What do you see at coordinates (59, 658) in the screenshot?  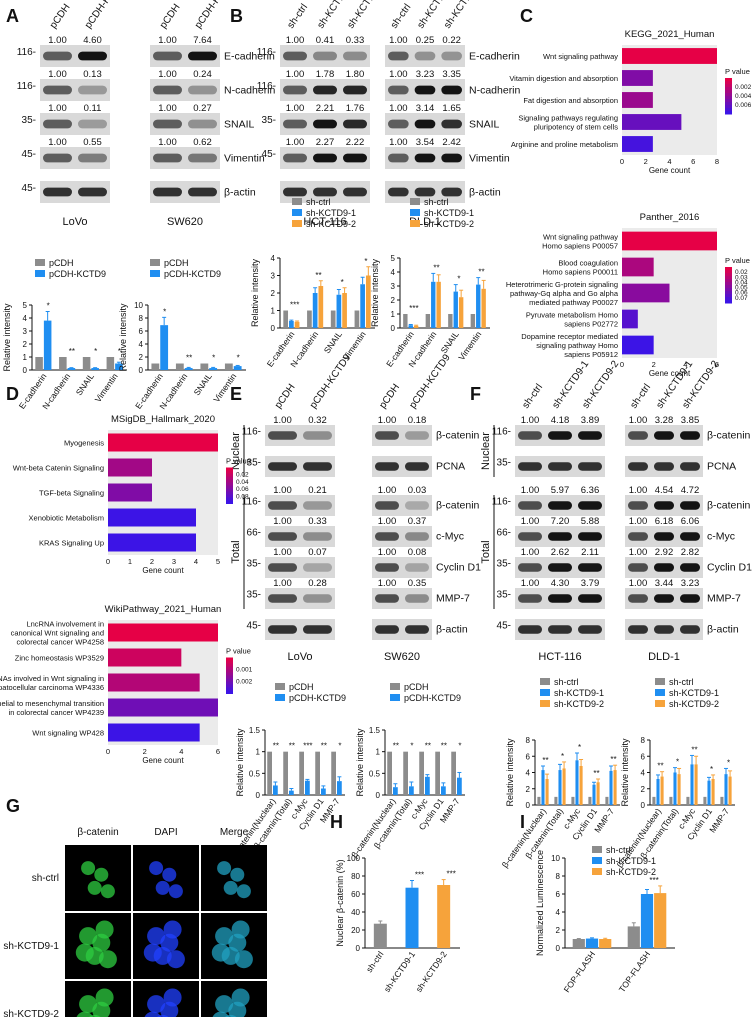 I see `term-label: Zinc homeostasis WP3529` at bounding box center [59, 658].